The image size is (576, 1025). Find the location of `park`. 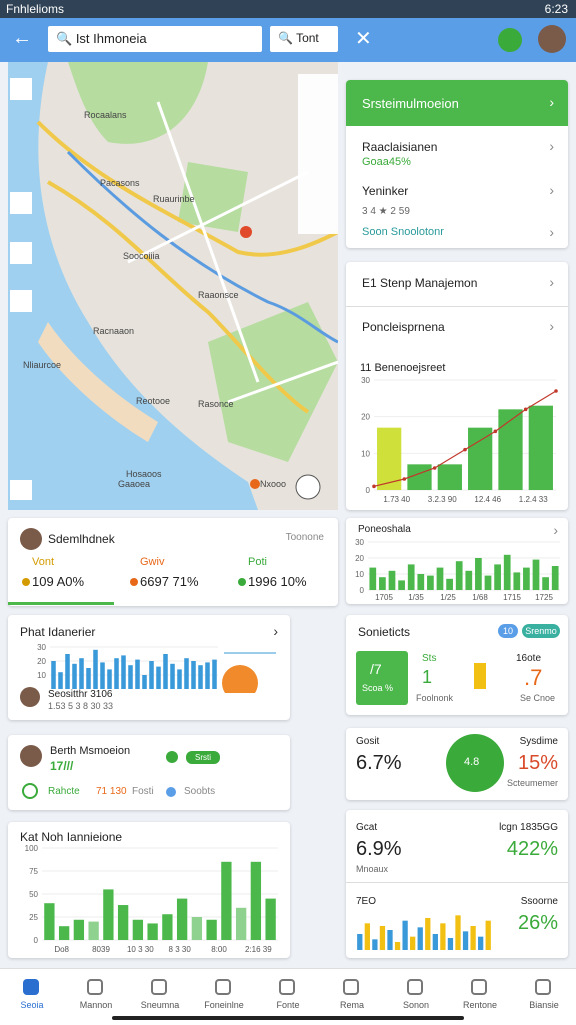

park is located at coordinates (138, 103).